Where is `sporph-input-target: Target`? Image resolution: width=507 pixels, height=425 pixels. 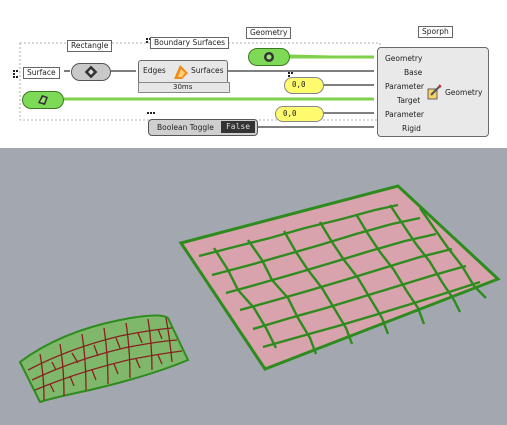
sporph-input-target: Target is located at coordinates (409, 100).